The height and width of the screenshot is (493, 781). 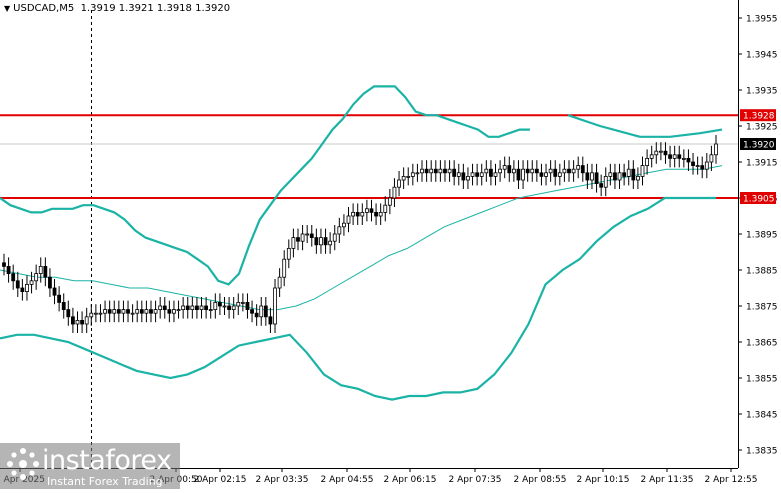 What do you see at coordinates (762, 56) in the screenshot?
I see `y-tick-label: 1.3945` at bounding box center [762, 56].